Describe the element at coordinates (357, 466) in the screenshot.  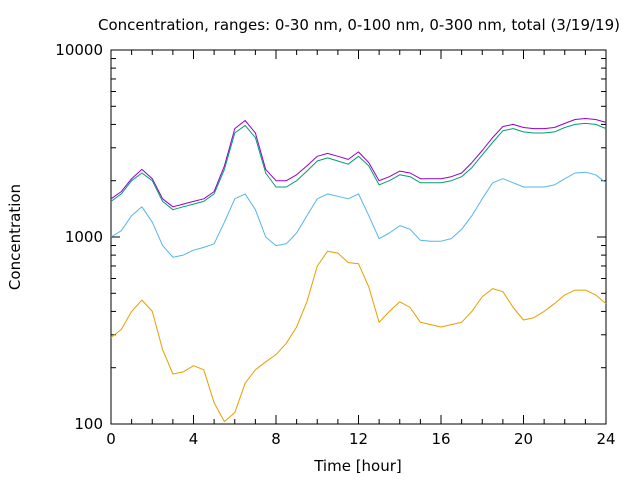
I see `x-axis-label: Time [hour]` at that location.